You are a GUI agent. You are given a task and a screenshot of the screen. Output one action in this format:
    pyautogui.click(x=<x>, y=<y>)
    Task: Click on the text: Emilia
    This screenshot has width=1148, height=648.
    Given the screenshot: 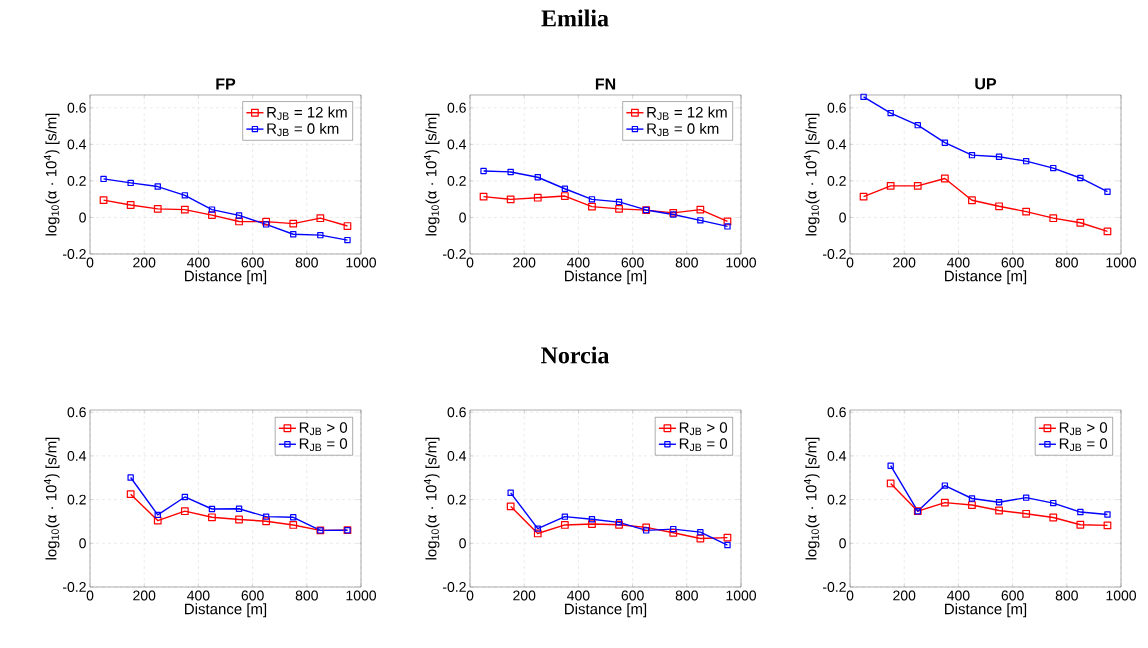 What is the action you would take?
    pyautogui.click(x=575, y=18)
    